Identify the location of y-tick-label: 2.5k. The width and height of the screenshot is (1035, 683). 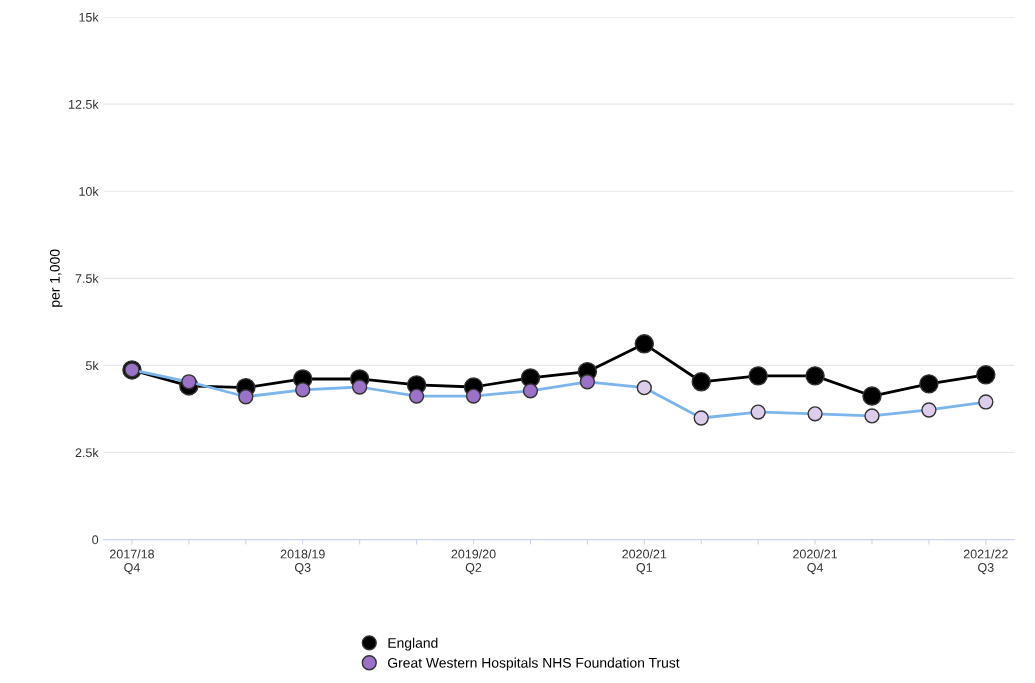
(87, 452).